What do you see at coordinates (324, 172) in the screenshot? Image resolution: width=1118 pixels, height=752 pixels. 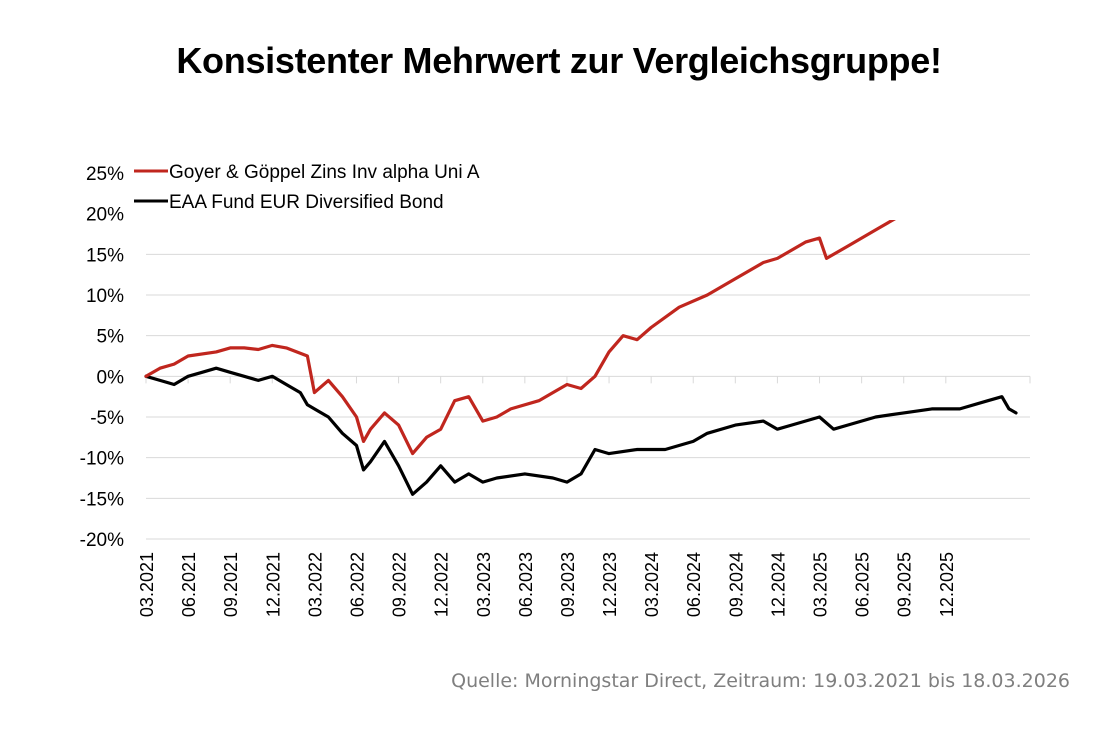 I see `legend-label-goyer-goeppel: Goyer & Göppel Zins Inv alpha Uni A` at bounding box center [324, 172].